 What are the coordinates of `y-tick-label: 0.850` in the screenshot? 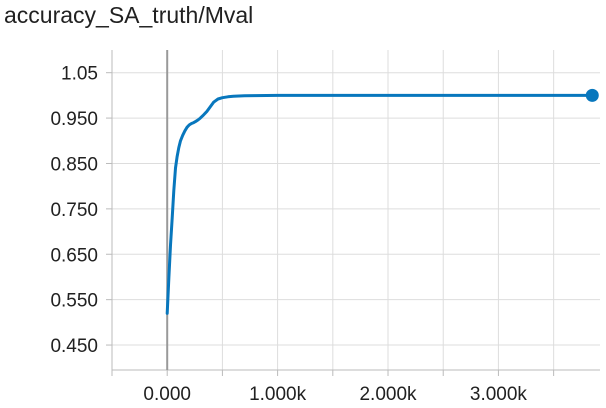 It's located at (74, 164).